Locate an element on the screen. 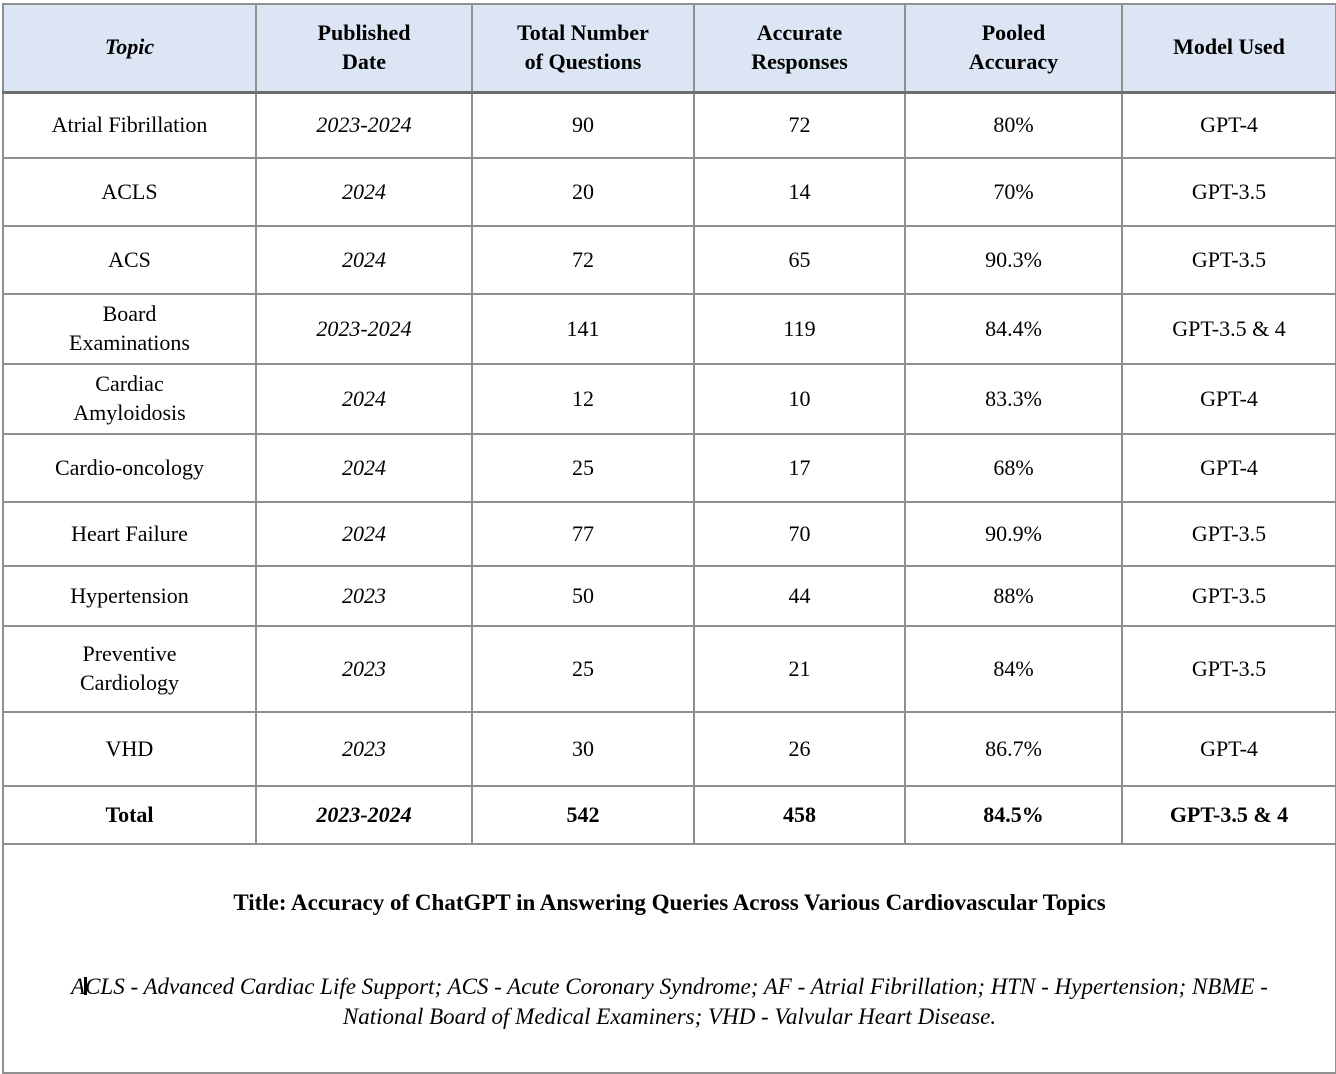 This screenshot has width=1336, height=1074. cell-topic: Cardio-oncology is located at coordinates (129, 468).